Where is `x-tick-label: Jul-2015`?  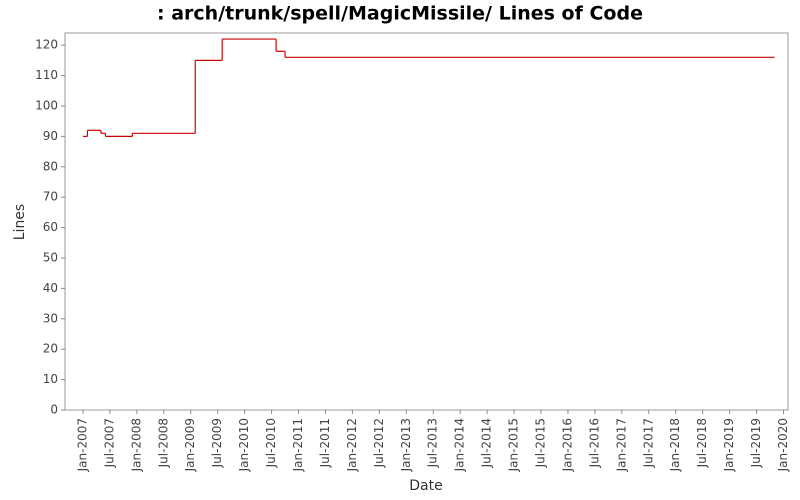
x-tick-label: Jul-2015 is located at coordinates (541, 443).